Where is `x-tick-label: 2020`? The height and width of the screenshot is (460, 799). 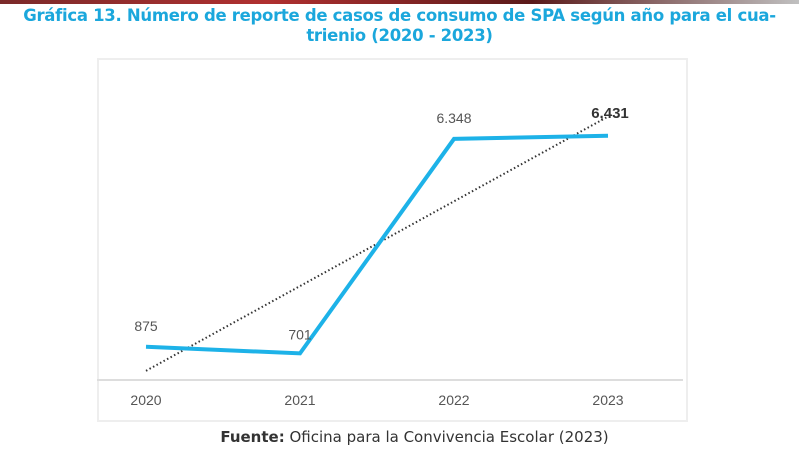
x-tick-label: 2020 is located at coordinates (145, 400).